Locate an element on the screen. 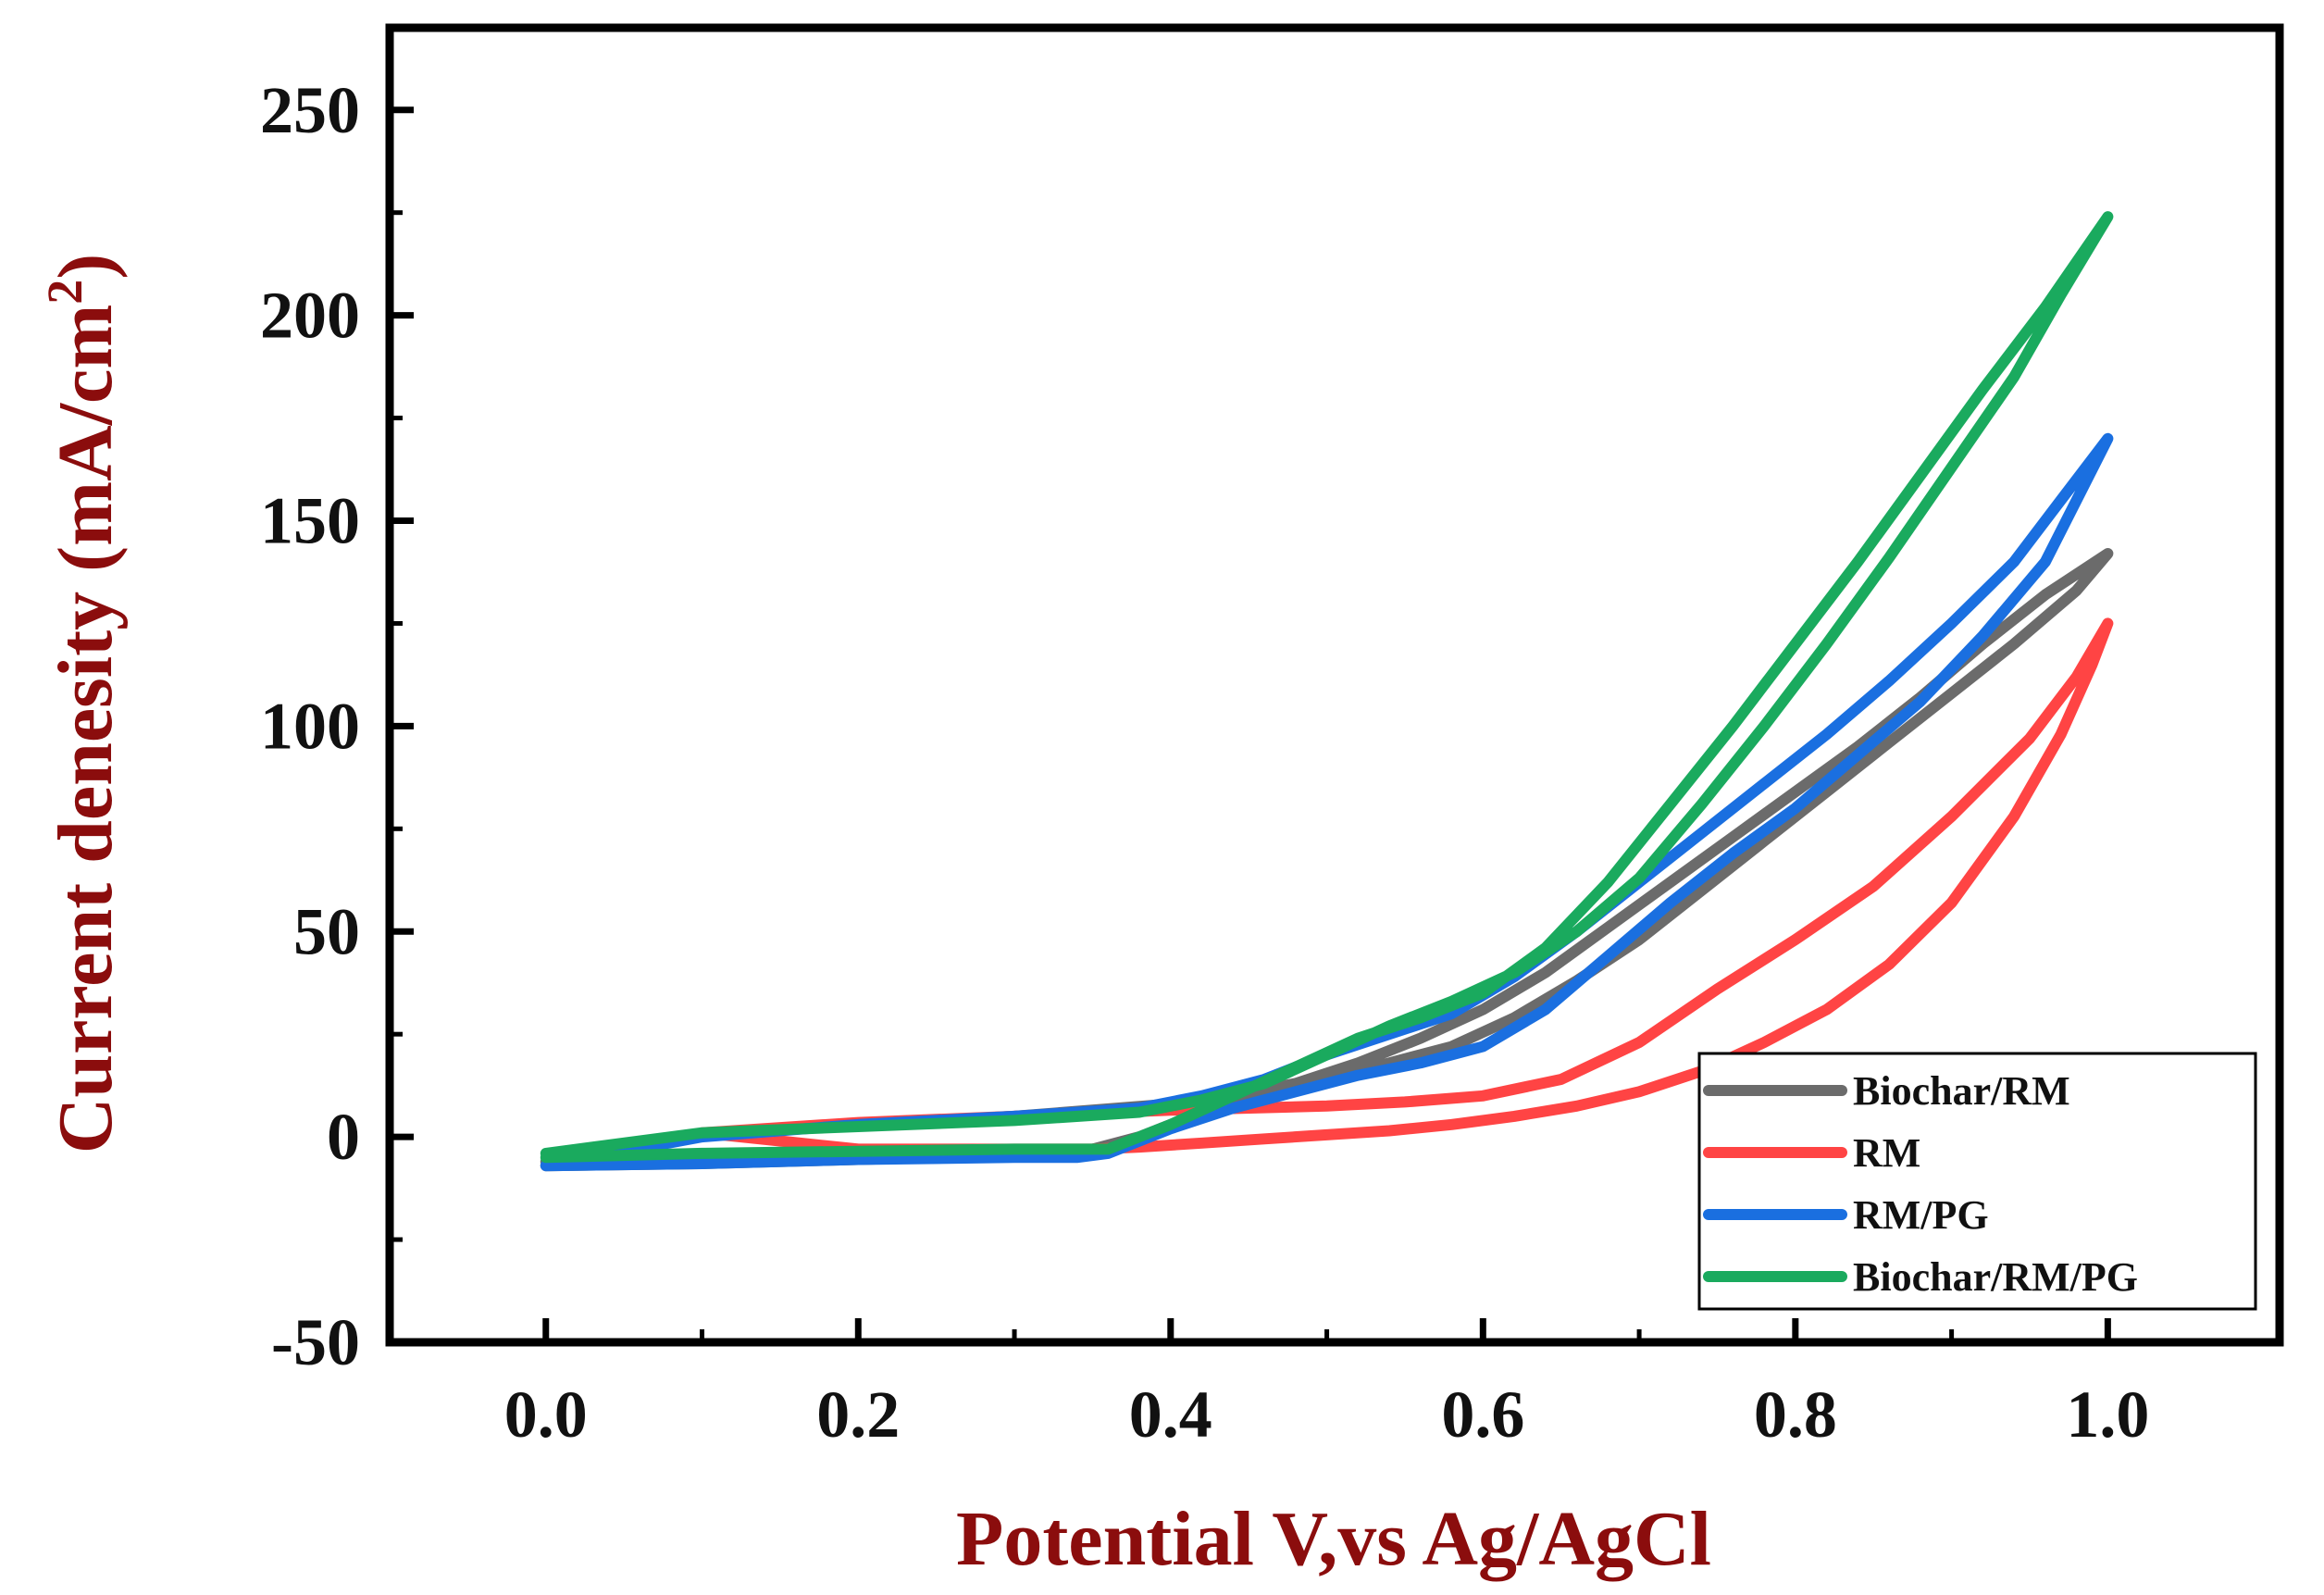  y-tick-label-3: 100 is located at coordinates (310, 726).